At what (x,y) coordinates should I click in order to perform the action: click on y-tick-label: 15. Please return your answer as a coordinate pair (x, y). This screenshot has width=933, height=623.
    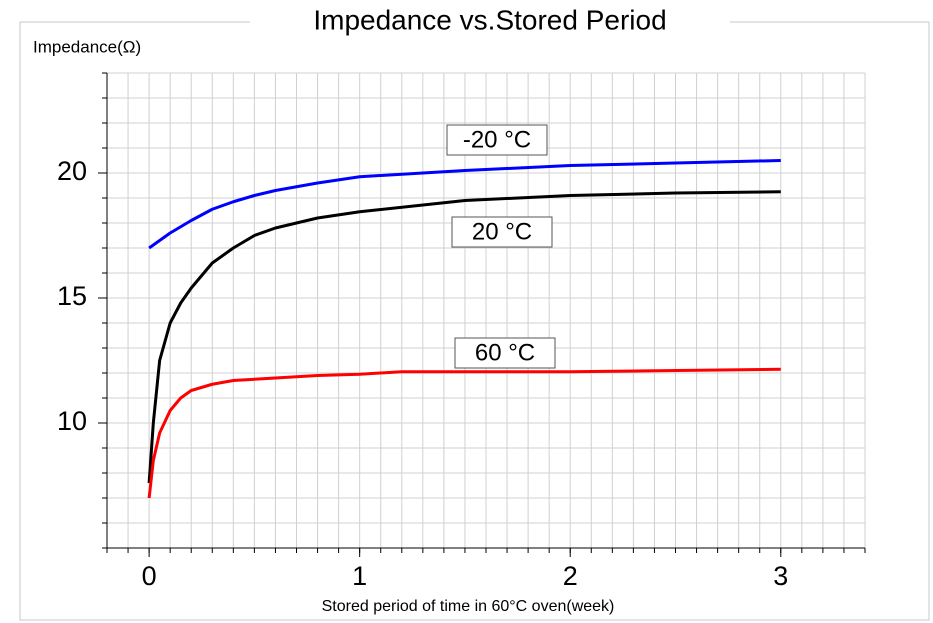
    Looking at the image, I should click on (72, 296).